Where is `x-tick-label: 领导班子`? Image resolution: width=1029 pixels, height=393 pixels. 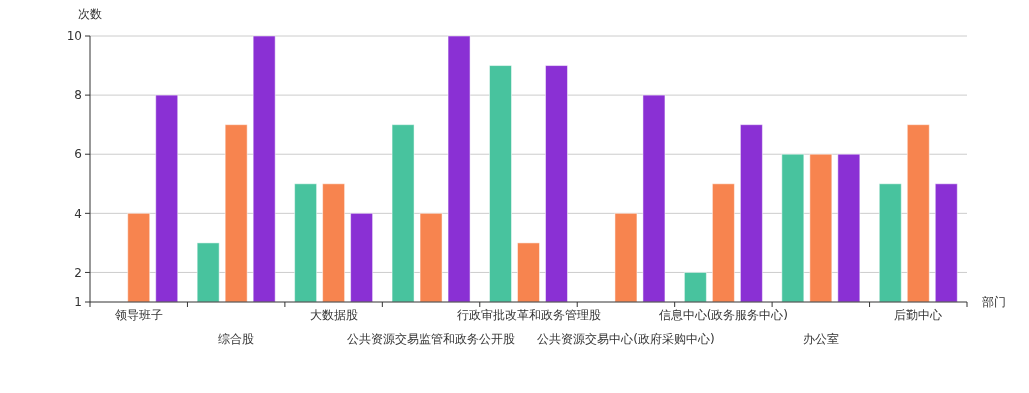 x-tick-label: 领导班子 is located at coordinates (138, 315).